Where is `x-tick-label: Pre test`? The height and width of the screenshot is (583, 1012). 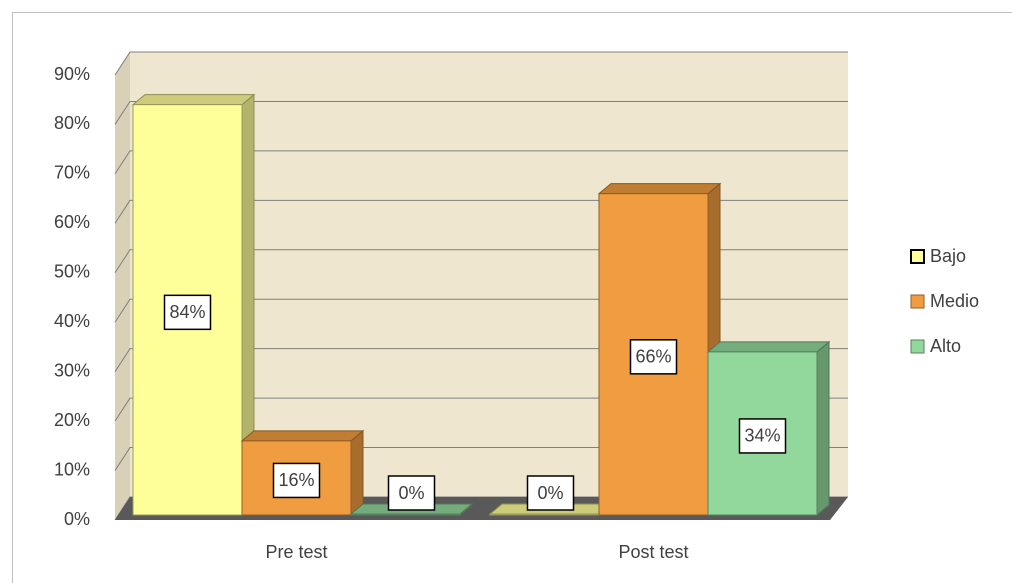
x-tick-label: Pre test is located at coordinates (296, 552).